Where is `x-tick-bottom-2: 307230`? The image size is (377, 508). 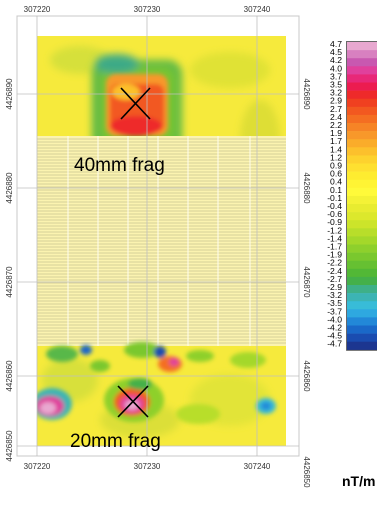 x-tick-bottom-2: 307230 is located at coordinates (147, 466).